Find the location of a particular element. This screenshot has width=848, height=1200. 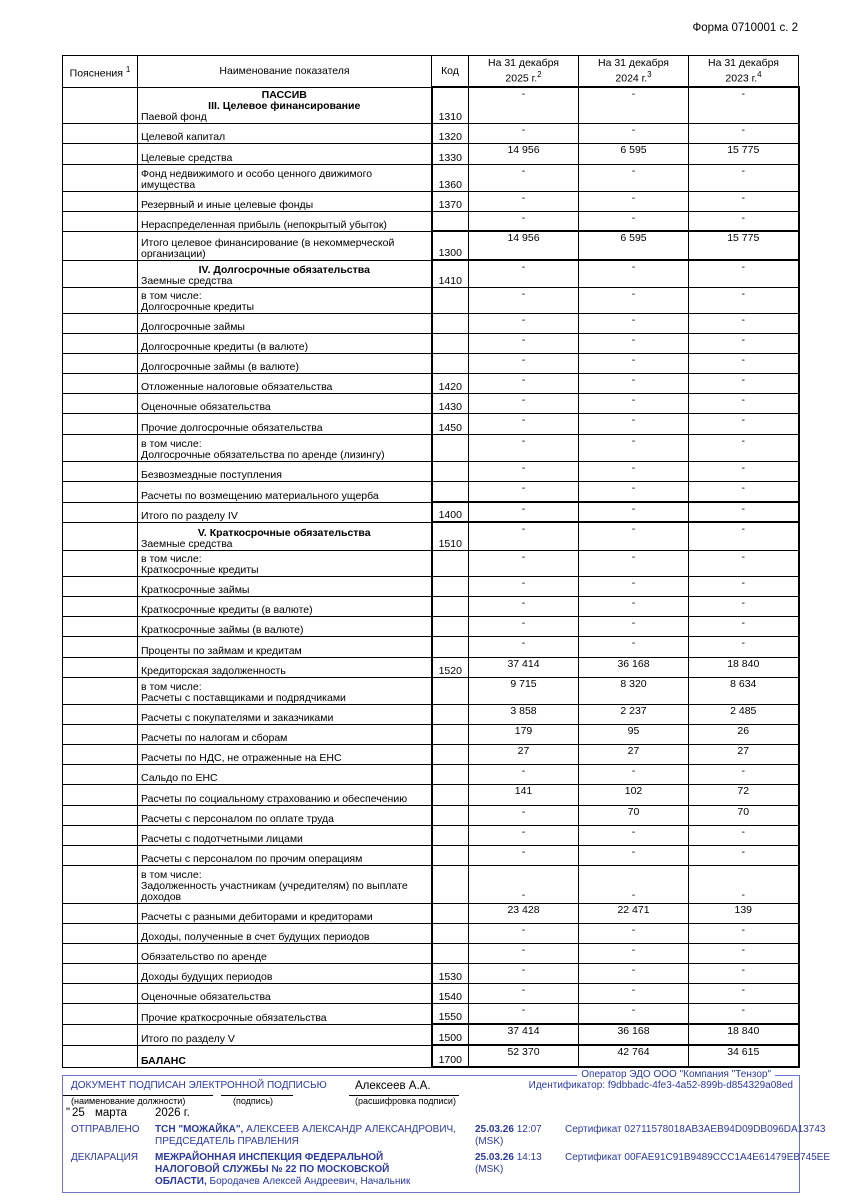

indicator-name: Обязательство по аренде is located at coordinates (284, 953).